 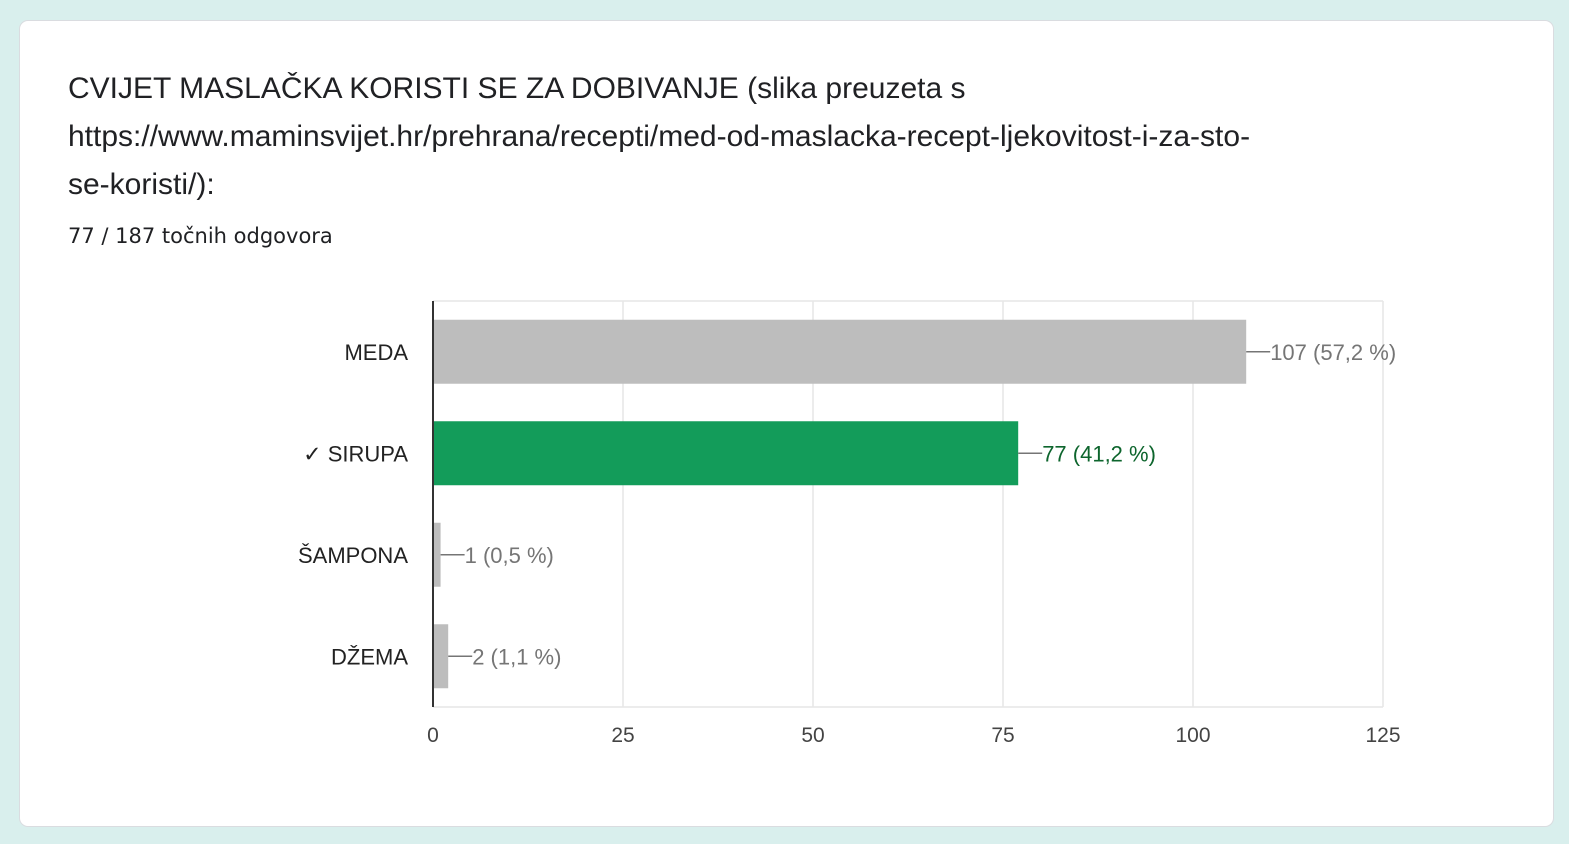 What do you see at coordinates (369, 656) in the screenshot?
I see `category-label: DŽEMA` at bounding box center [369, 656].